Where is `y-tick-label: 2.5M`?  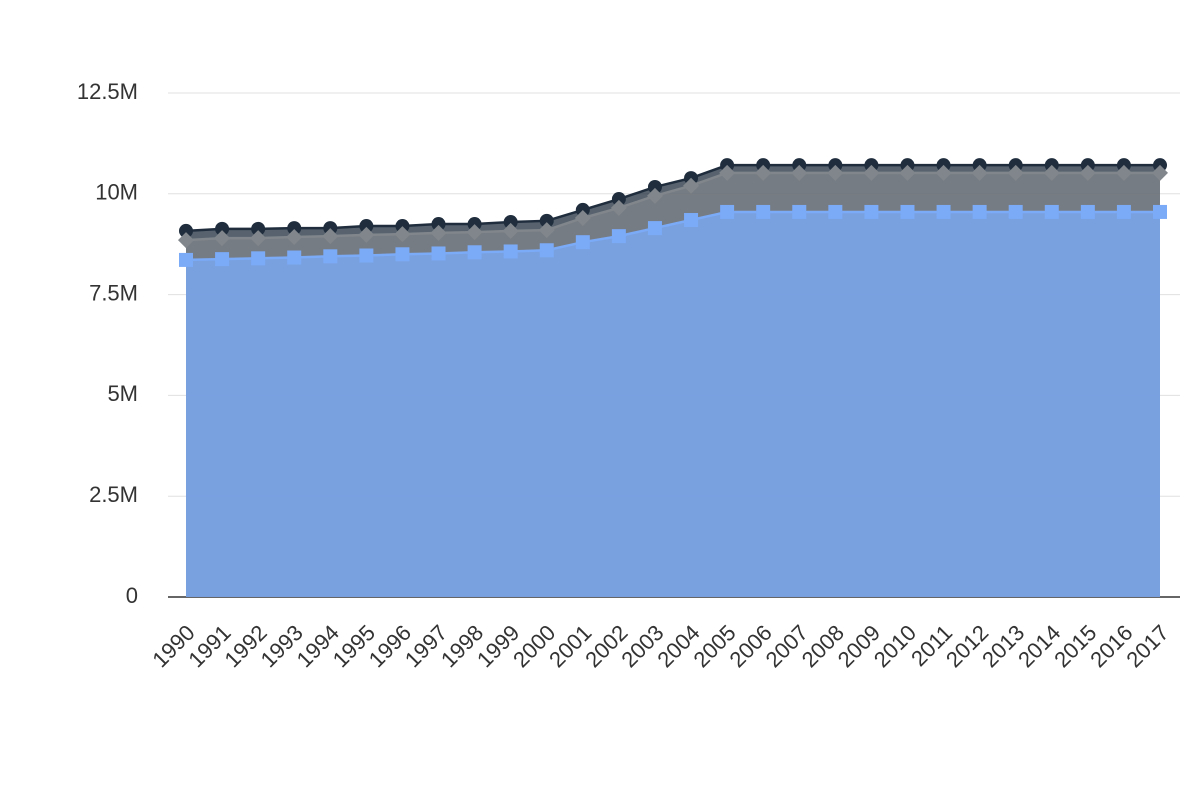
y-tick-label: 2.5M is located at coordinates (113, 494).